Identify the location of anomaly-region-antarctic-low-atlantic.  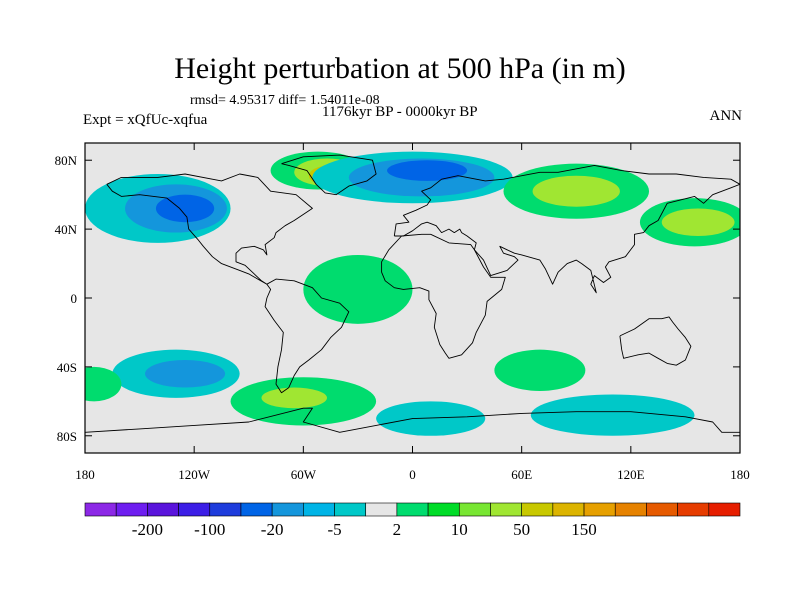
(431, 418).